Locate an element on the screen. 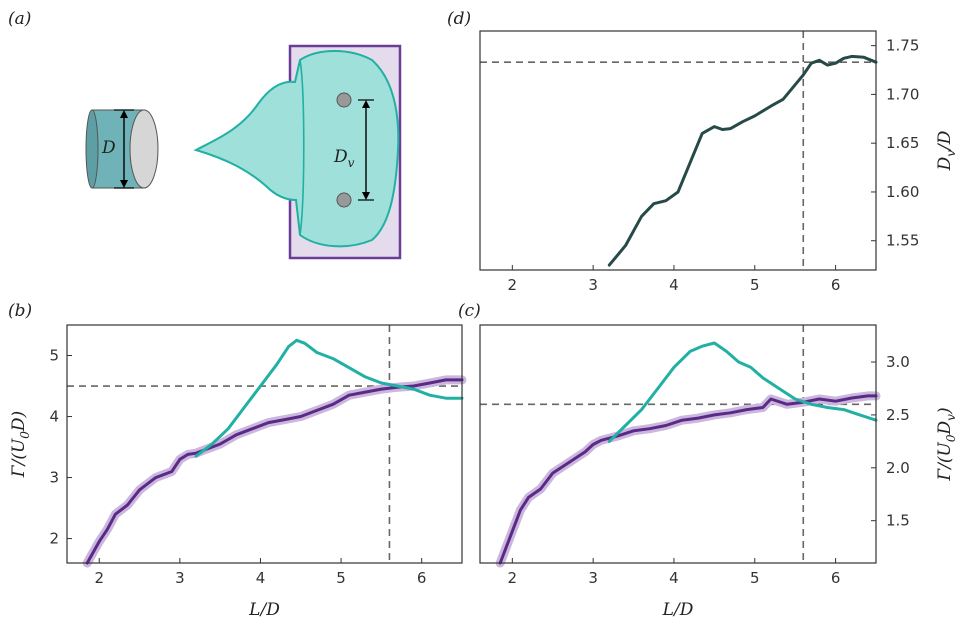 The height and width of the screenshot is (625, 967). vortex-arrowhead-top is located at coordinates (366, 104).